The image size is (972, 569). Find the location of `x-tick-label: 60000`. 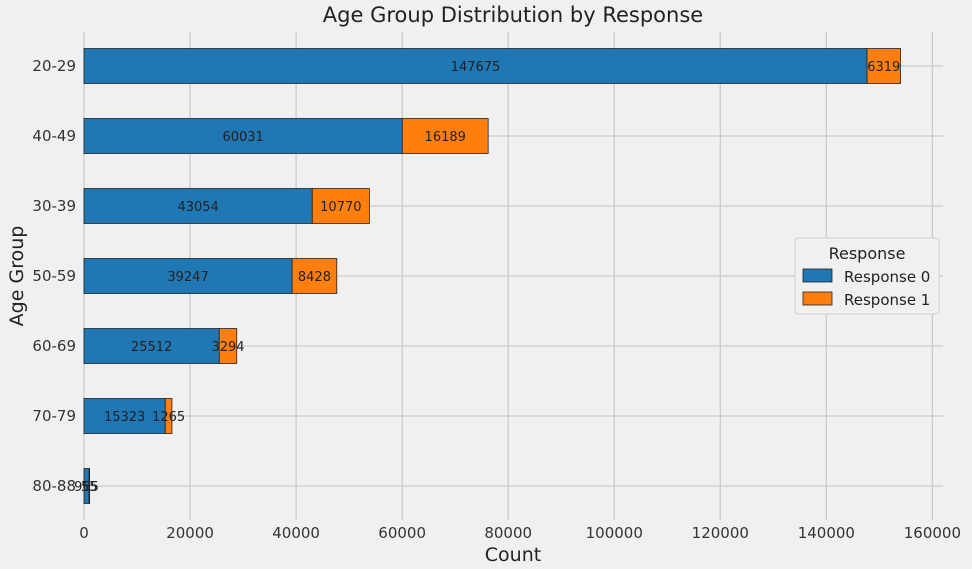

x-tick-label: 60000 is located at coordinates (402, 533).